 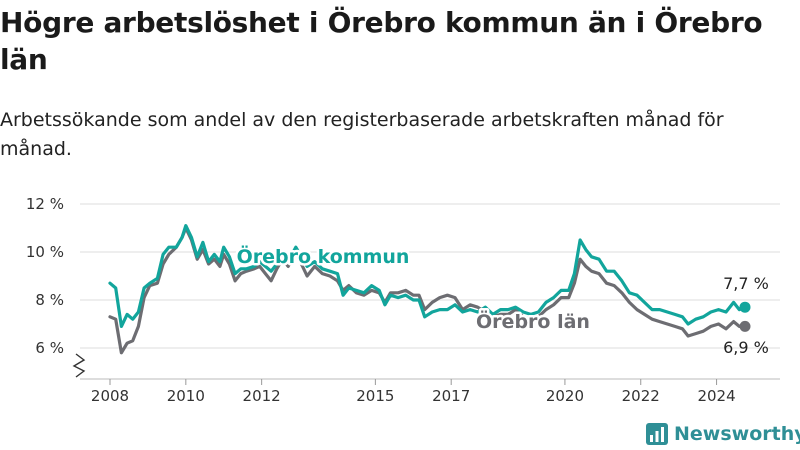 I want to click on x-tick-label: 2010, so click(x=186, y=396).